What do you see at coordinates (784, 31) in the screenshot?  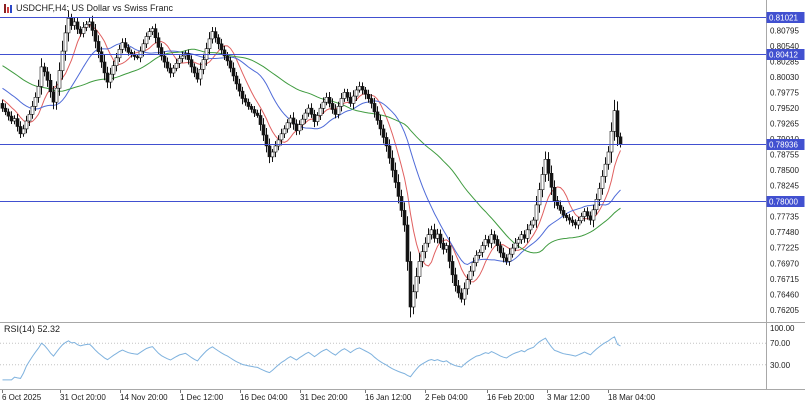 I see `price-tick-label: 0.80795` at bounding box center [784, 31].